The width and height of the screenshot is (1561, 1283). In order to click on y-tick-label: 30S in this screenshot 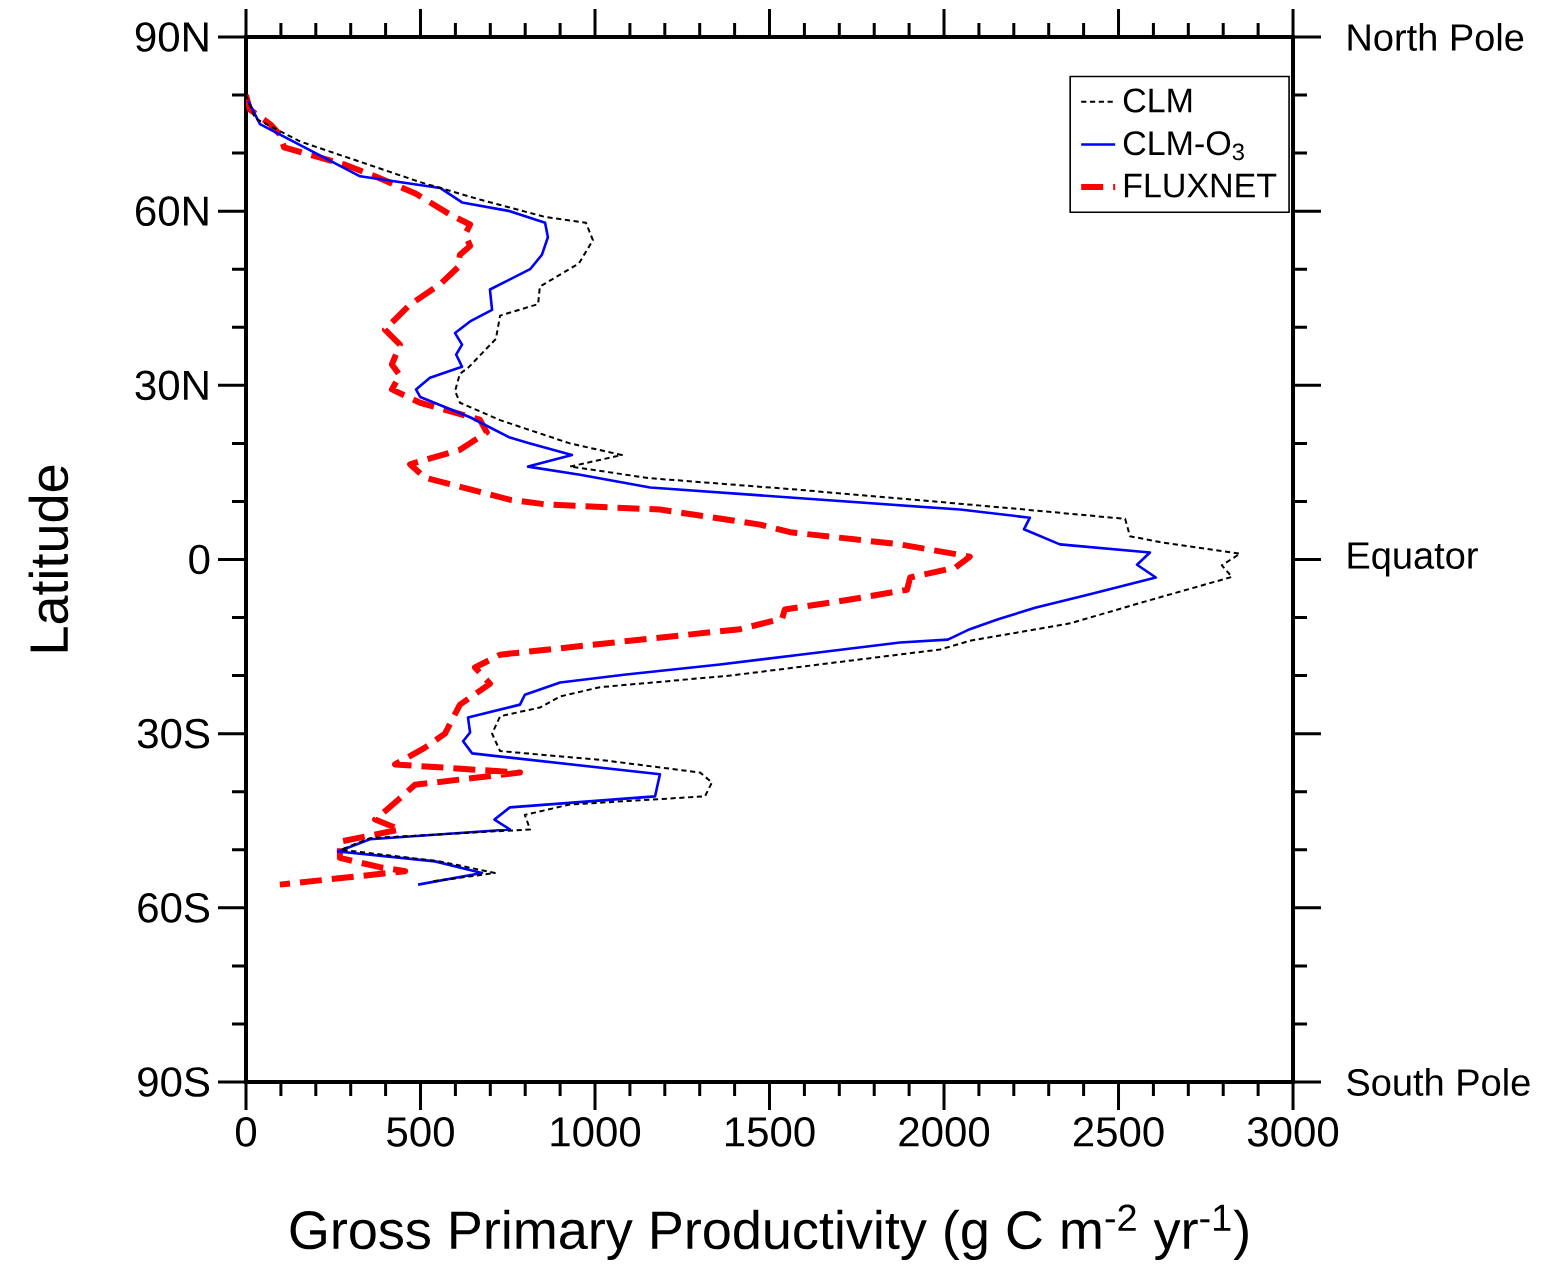, I will do `click(173, 733)`.